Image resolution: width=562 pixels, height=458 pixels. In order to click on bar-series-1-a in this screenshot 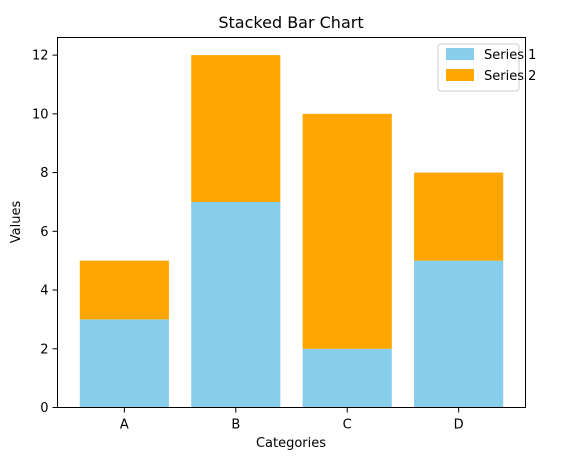, I will do `click(124, 363)`.